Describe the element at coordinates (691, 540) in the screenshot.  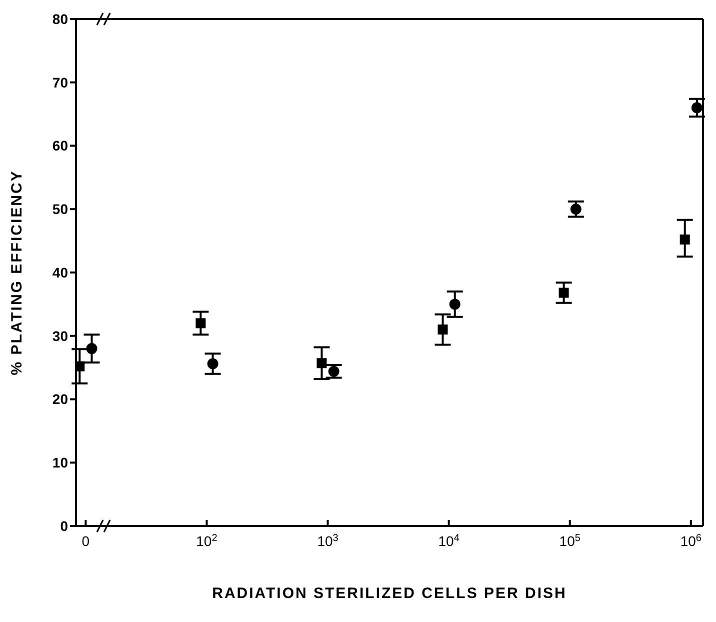
I see `x-tick-label: 10$^{6}$` at that location.